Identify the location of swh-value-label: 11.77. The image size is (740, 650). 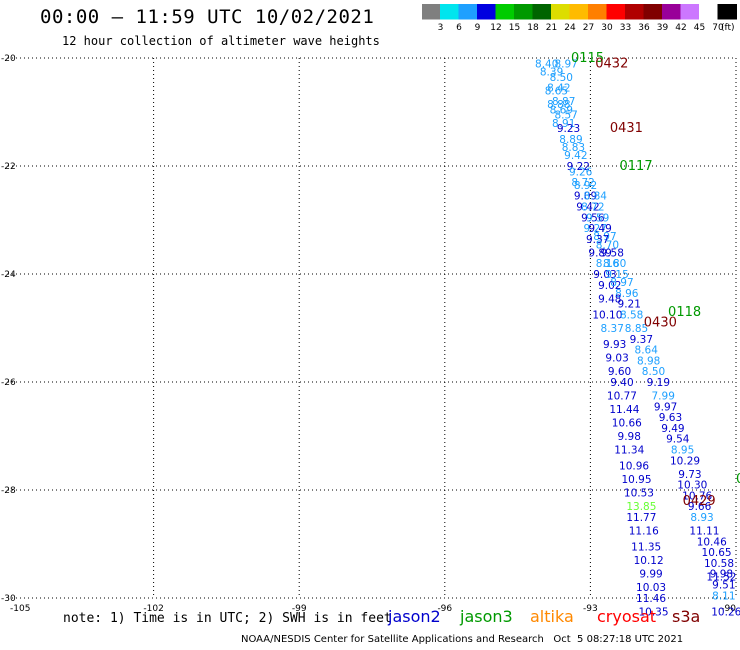
(641, 518).